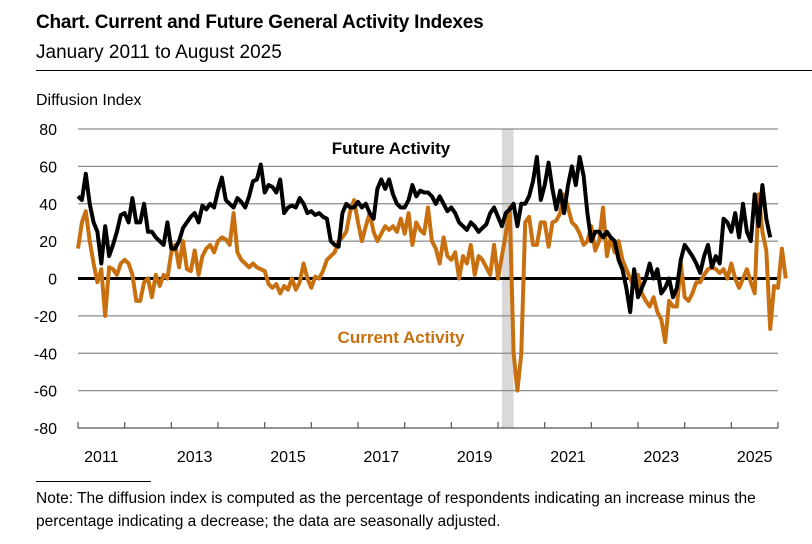  What do you see at coordinates (52, 280) in the screenshot?
I see `y-tick-label: 0` at bounding box center [52, 280].